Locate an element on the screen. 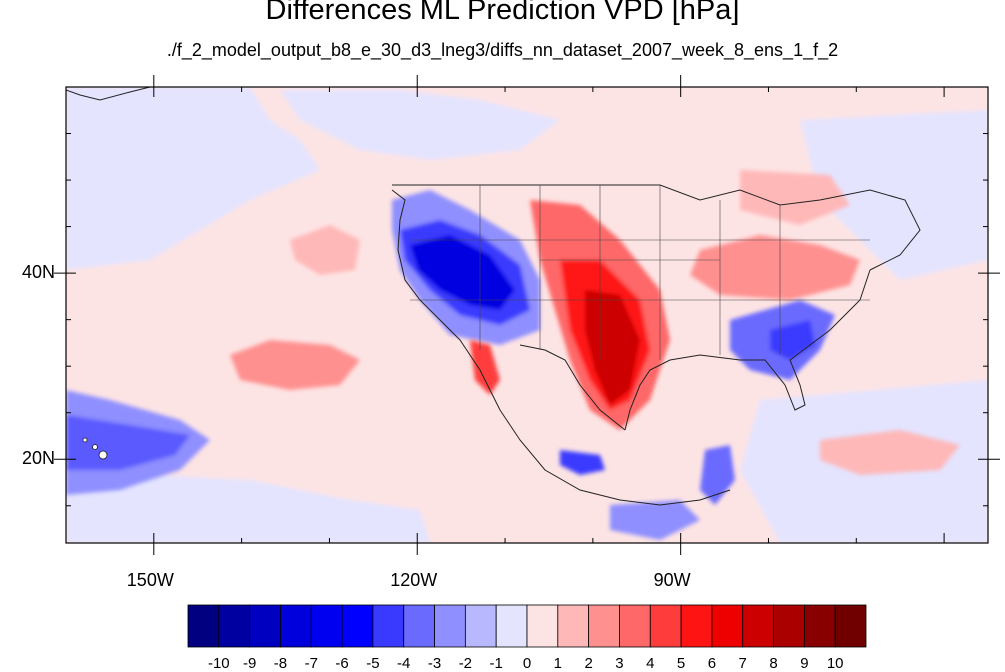 This screenshot has width=1005, height=672. us-east-gulf-coast is located at coordinates (747, 350).